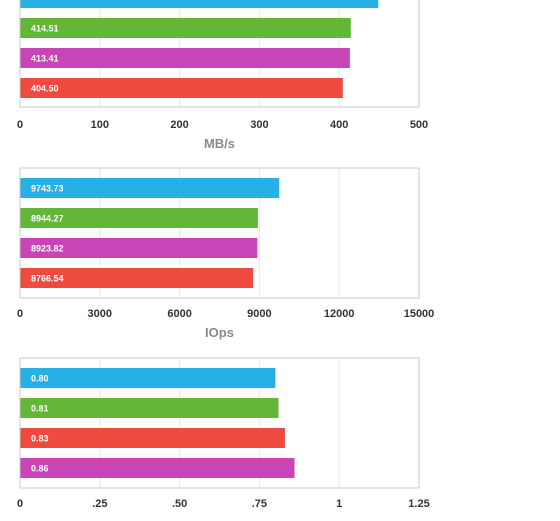 The image size is (560, 521). What do you see at coordinates (47, 219) in the screenshot?
I see `chart2-bar-label-2: 8944.27` at bounding box center [47, 219].